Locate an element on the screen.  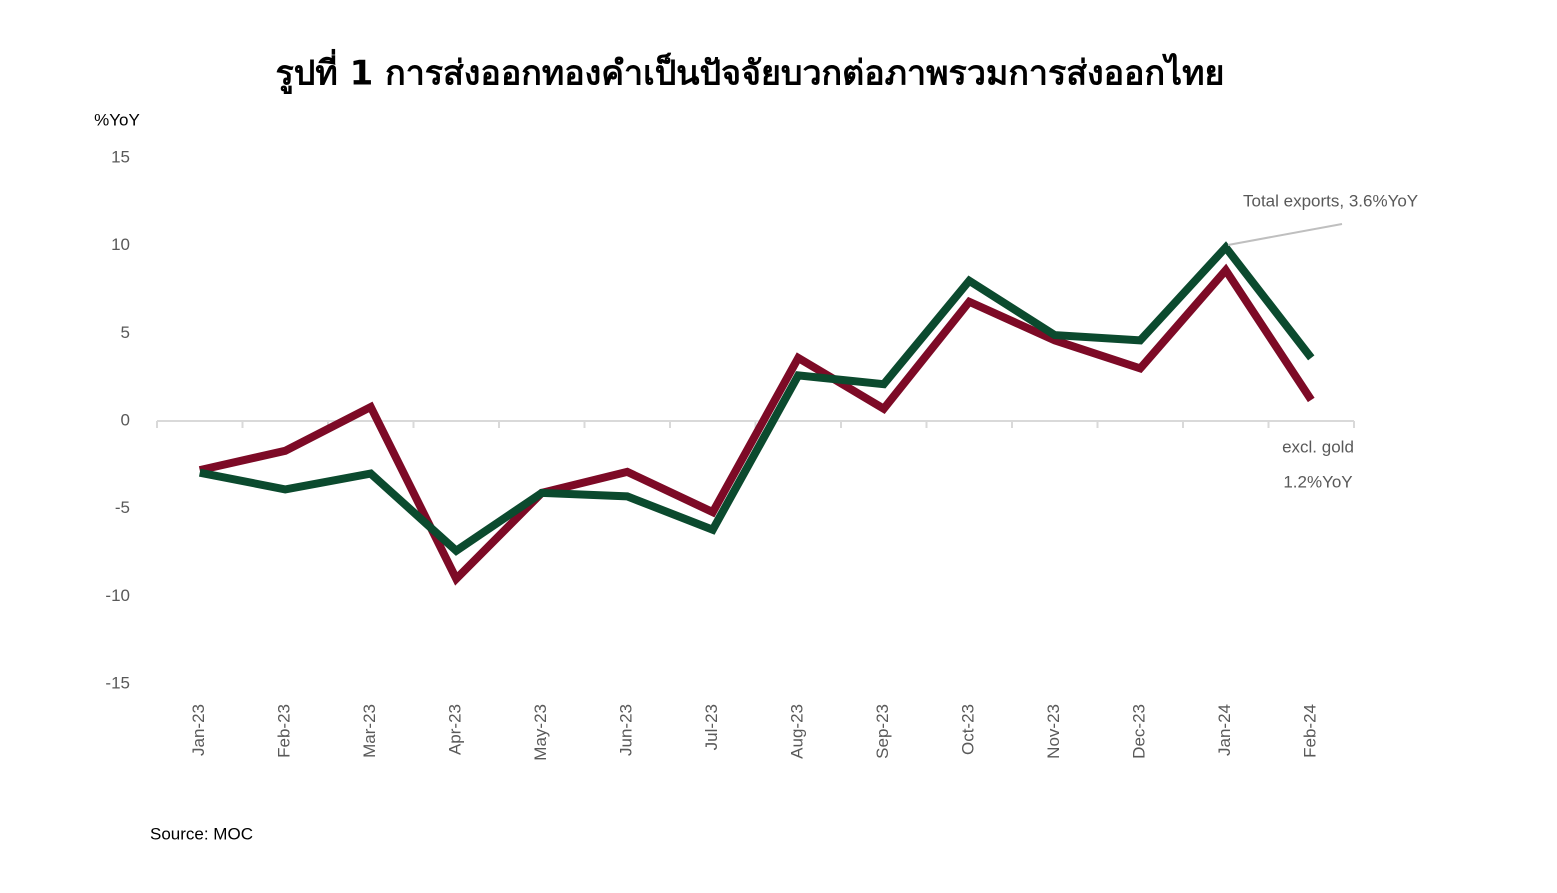
x-tick-label: Nov-23 is located at coordinates (1053, 731).